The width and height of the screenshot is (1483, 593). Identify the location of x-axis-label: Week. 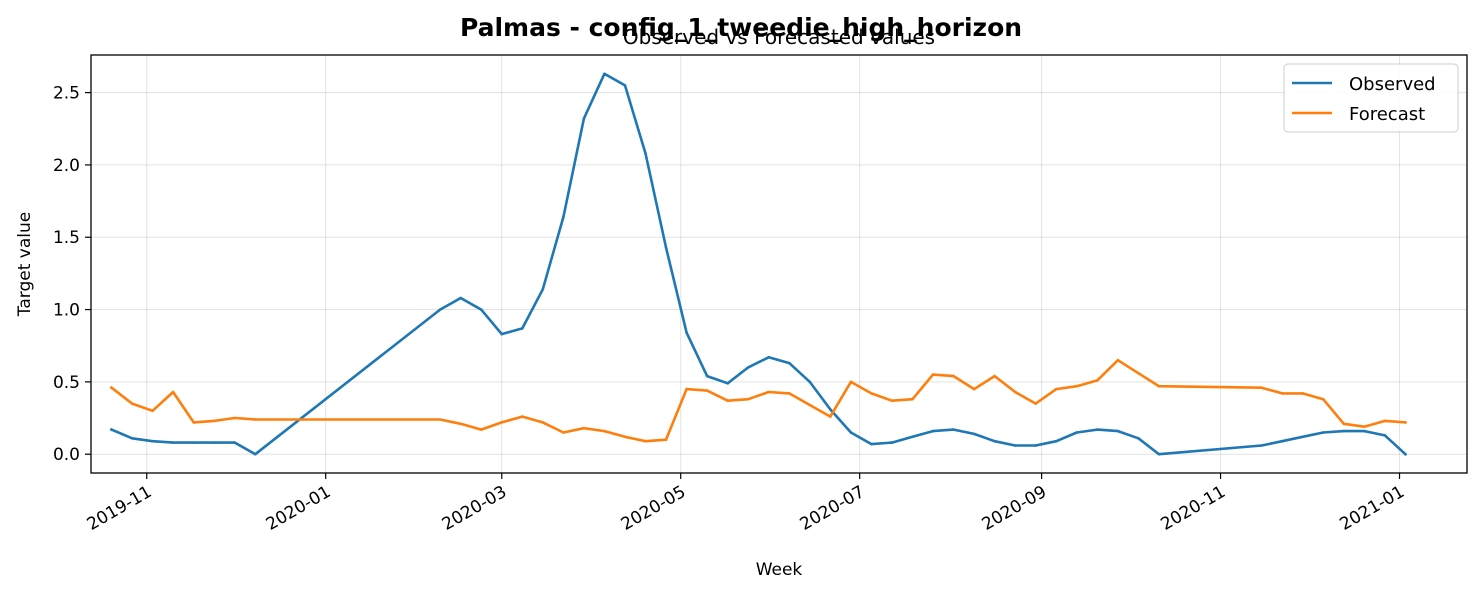
(779, 570).